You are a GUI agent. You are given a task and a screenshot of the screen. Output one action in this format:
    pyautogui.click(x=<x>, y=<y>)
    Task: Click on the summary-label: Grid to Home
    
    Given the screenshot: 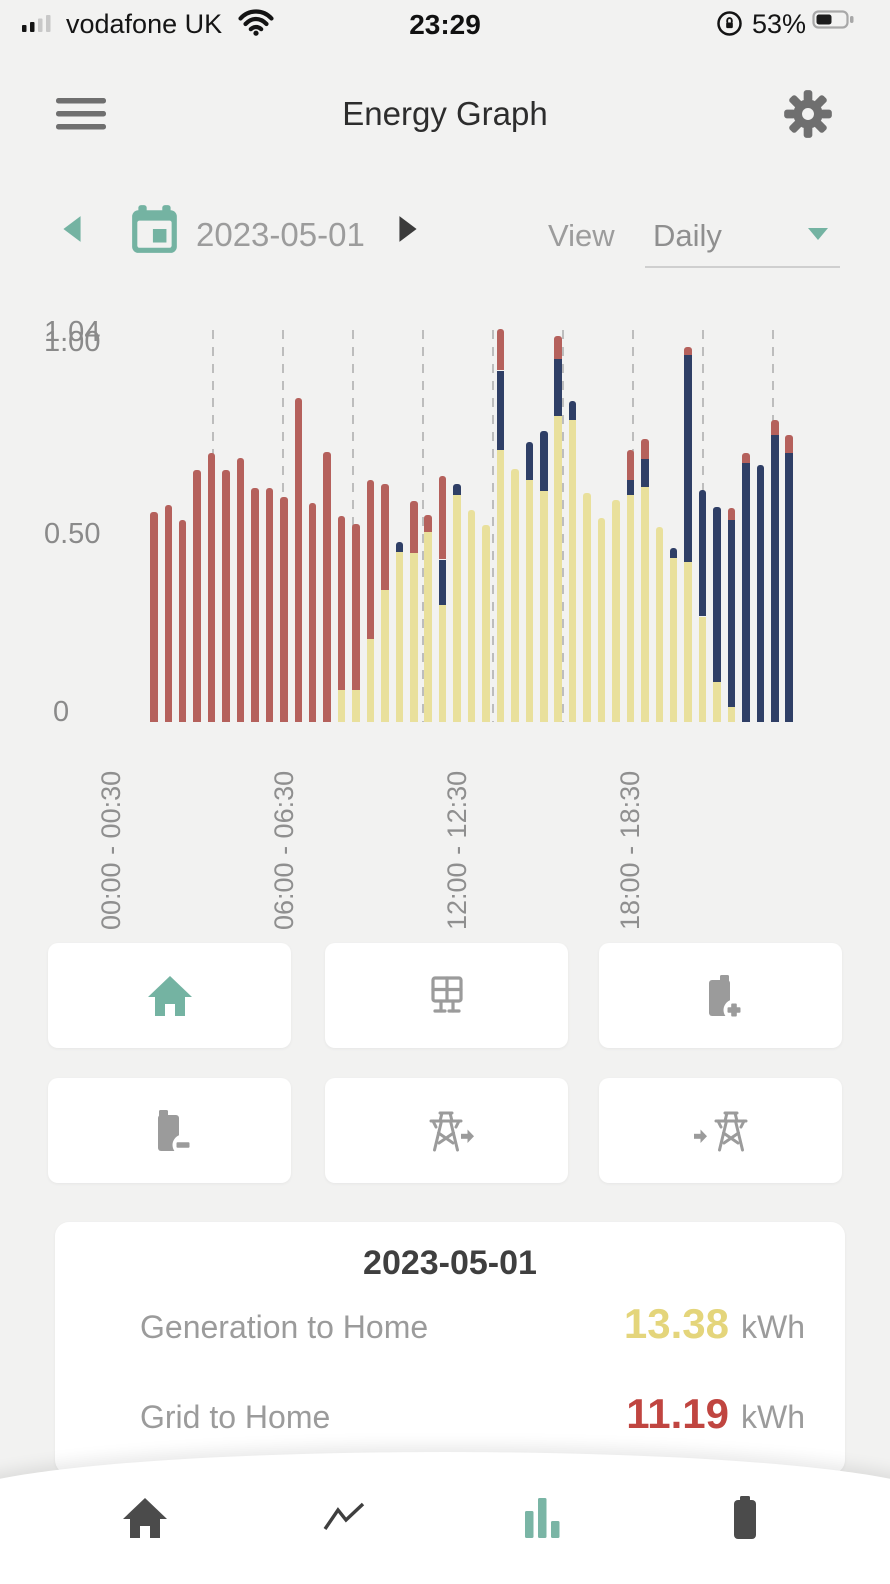 What is the action you would take?
    pyautogui.click(x=235, y=1417)
    